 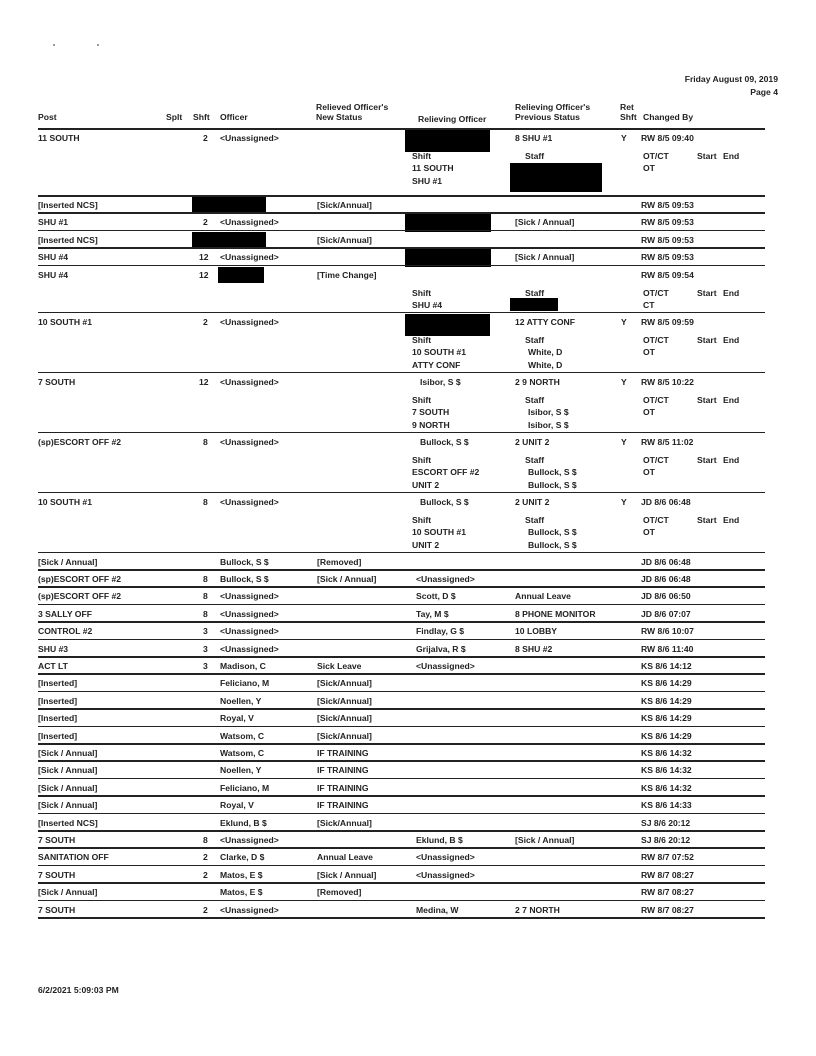 I want to click on staff-value: Isibor, S $, so click(x=548, y=411).